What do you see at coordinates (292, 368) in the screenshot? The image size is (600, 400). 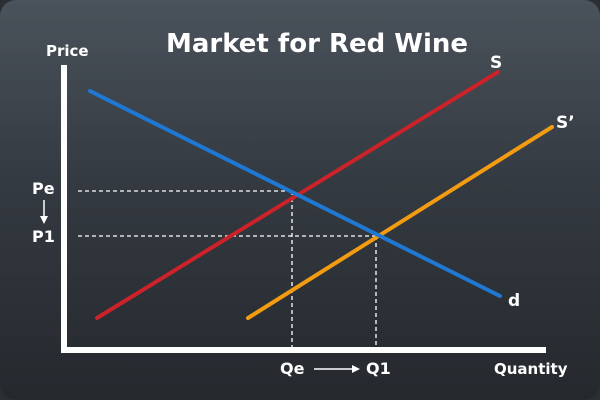 I see `quantity-label-qe: Qe` at bounding box center [292, 368].